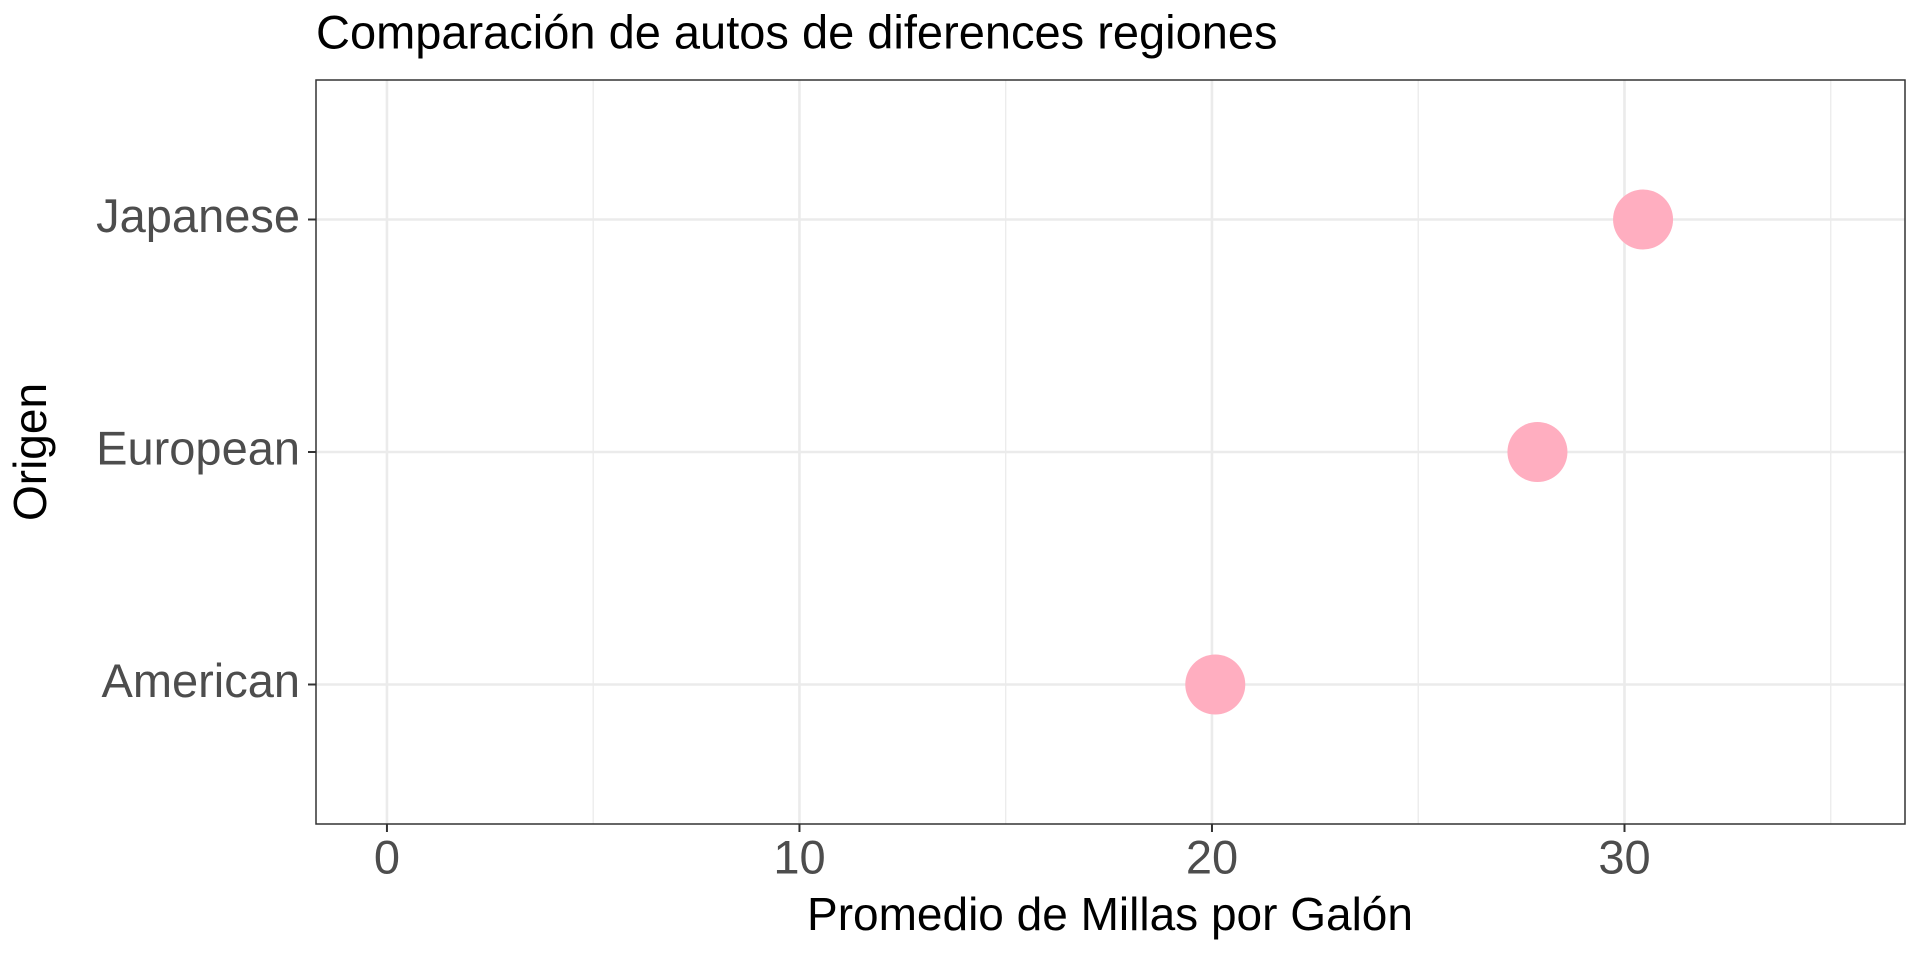  Describe the element at coordinates (1110, 914) in the screenshot. I see `x-axis-title: Promedio de Millas por Galón` at that location.